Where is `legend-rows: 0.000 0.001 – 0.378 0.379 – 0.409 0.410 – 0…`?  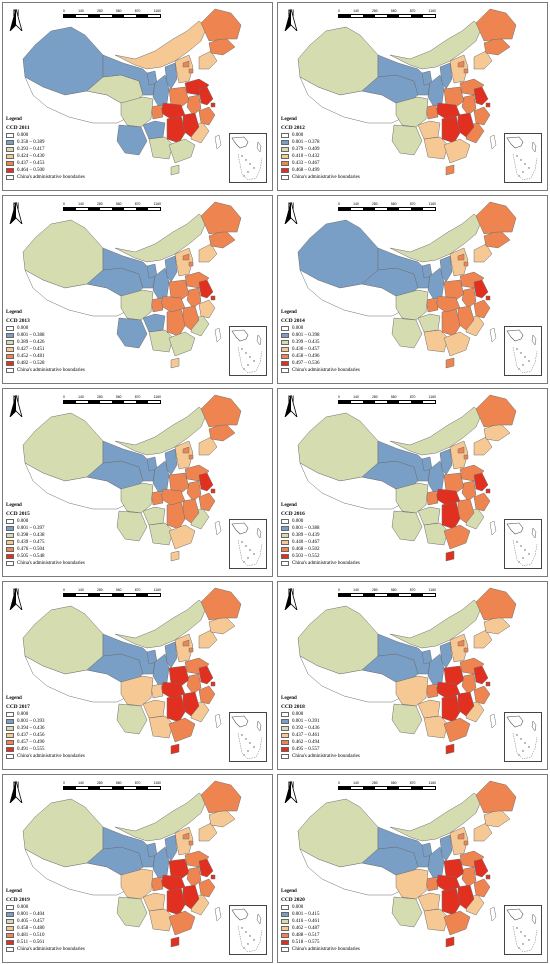
legend-rows: 0.000 0.001 – 0.378 0.379 – 0.409 0.410 – 0… is located at coordinates (341, 153).